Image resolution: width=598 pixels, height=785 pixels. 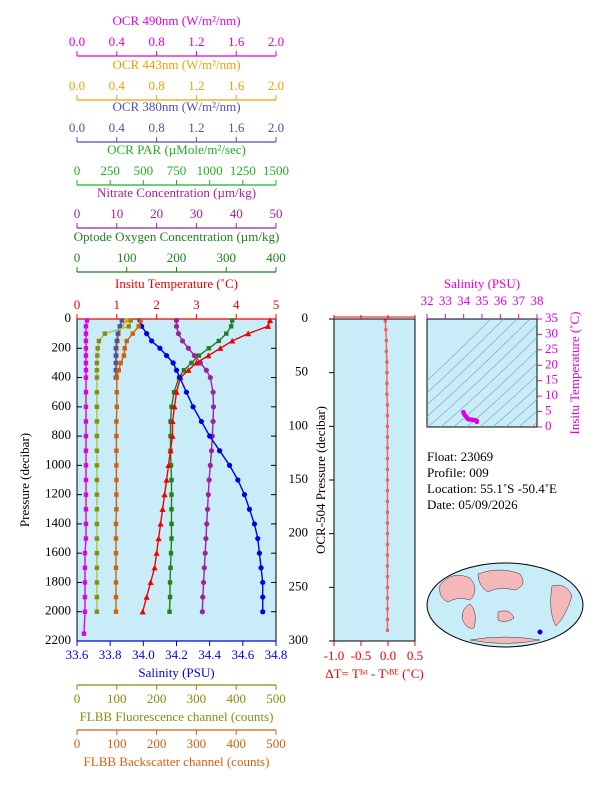 What do you see at coordinates (117, 127) in the screenshot?
I see `x-tick-label: 0.4` at bounding box center [117, 127].